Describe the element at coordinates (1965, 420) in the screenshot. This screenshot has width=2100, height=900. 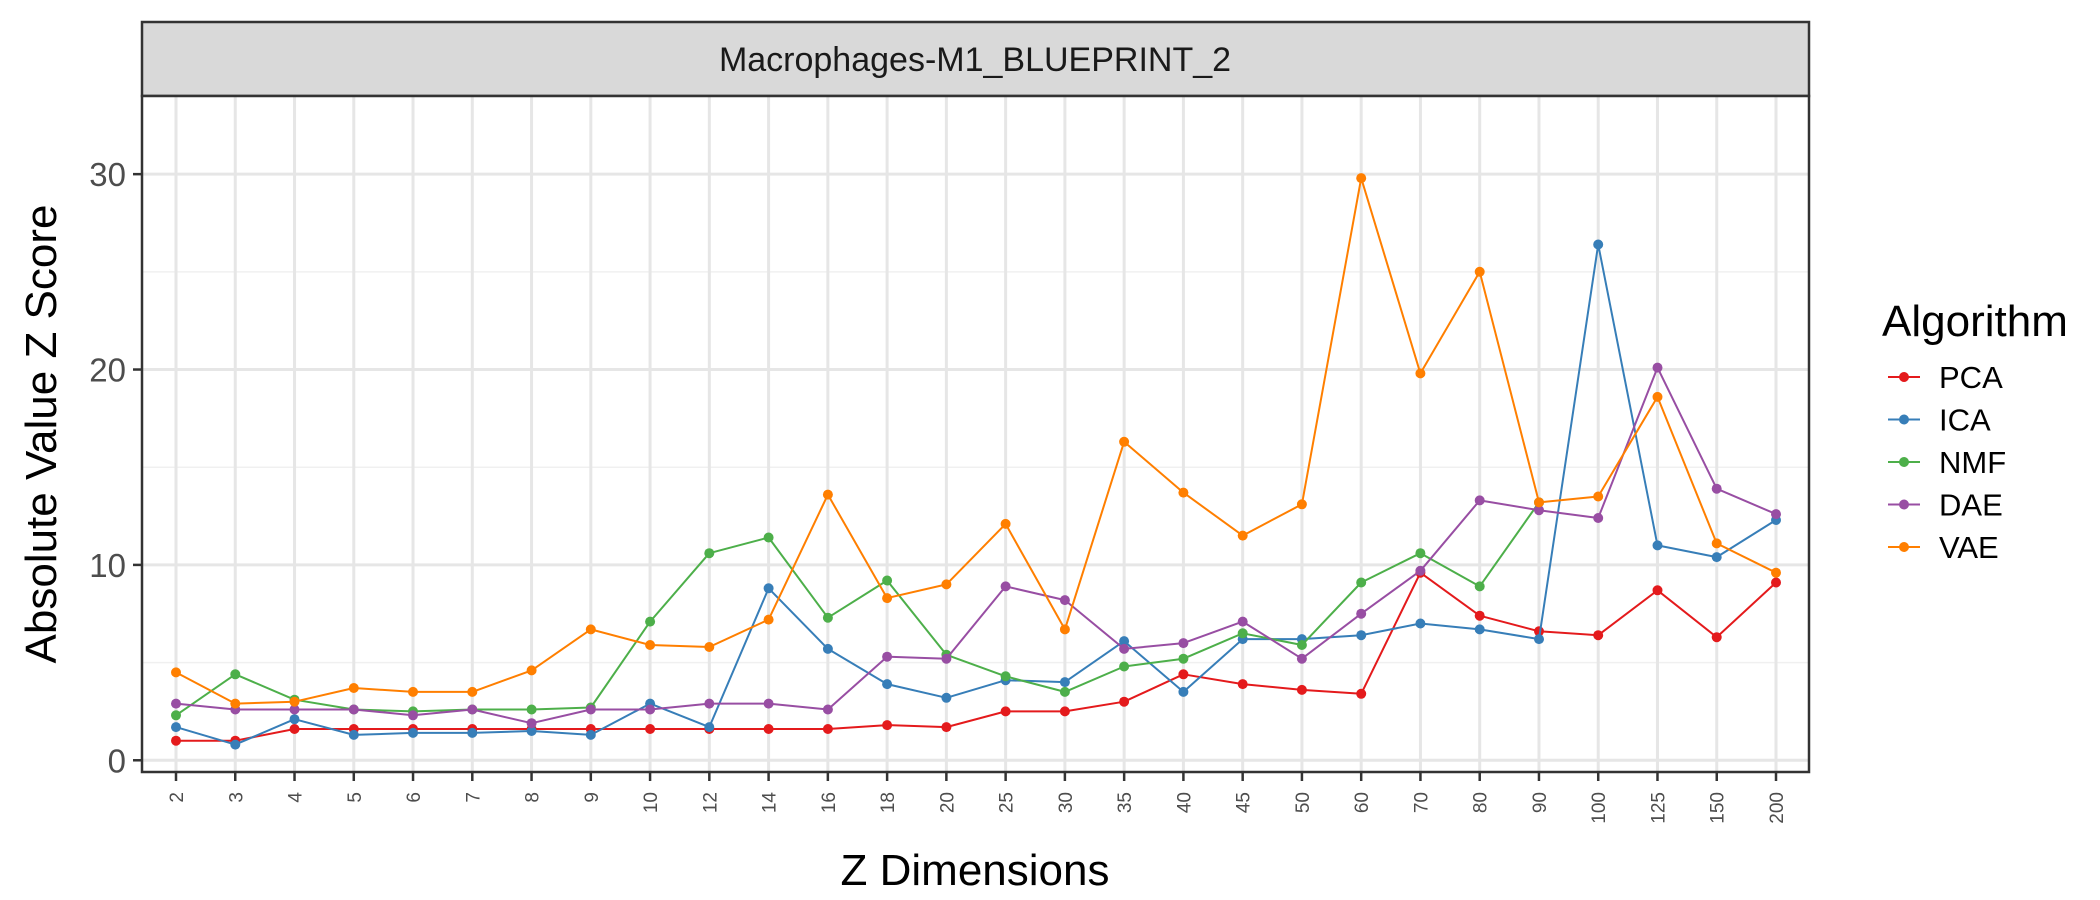
I see `legend-label: ICA` at that location.